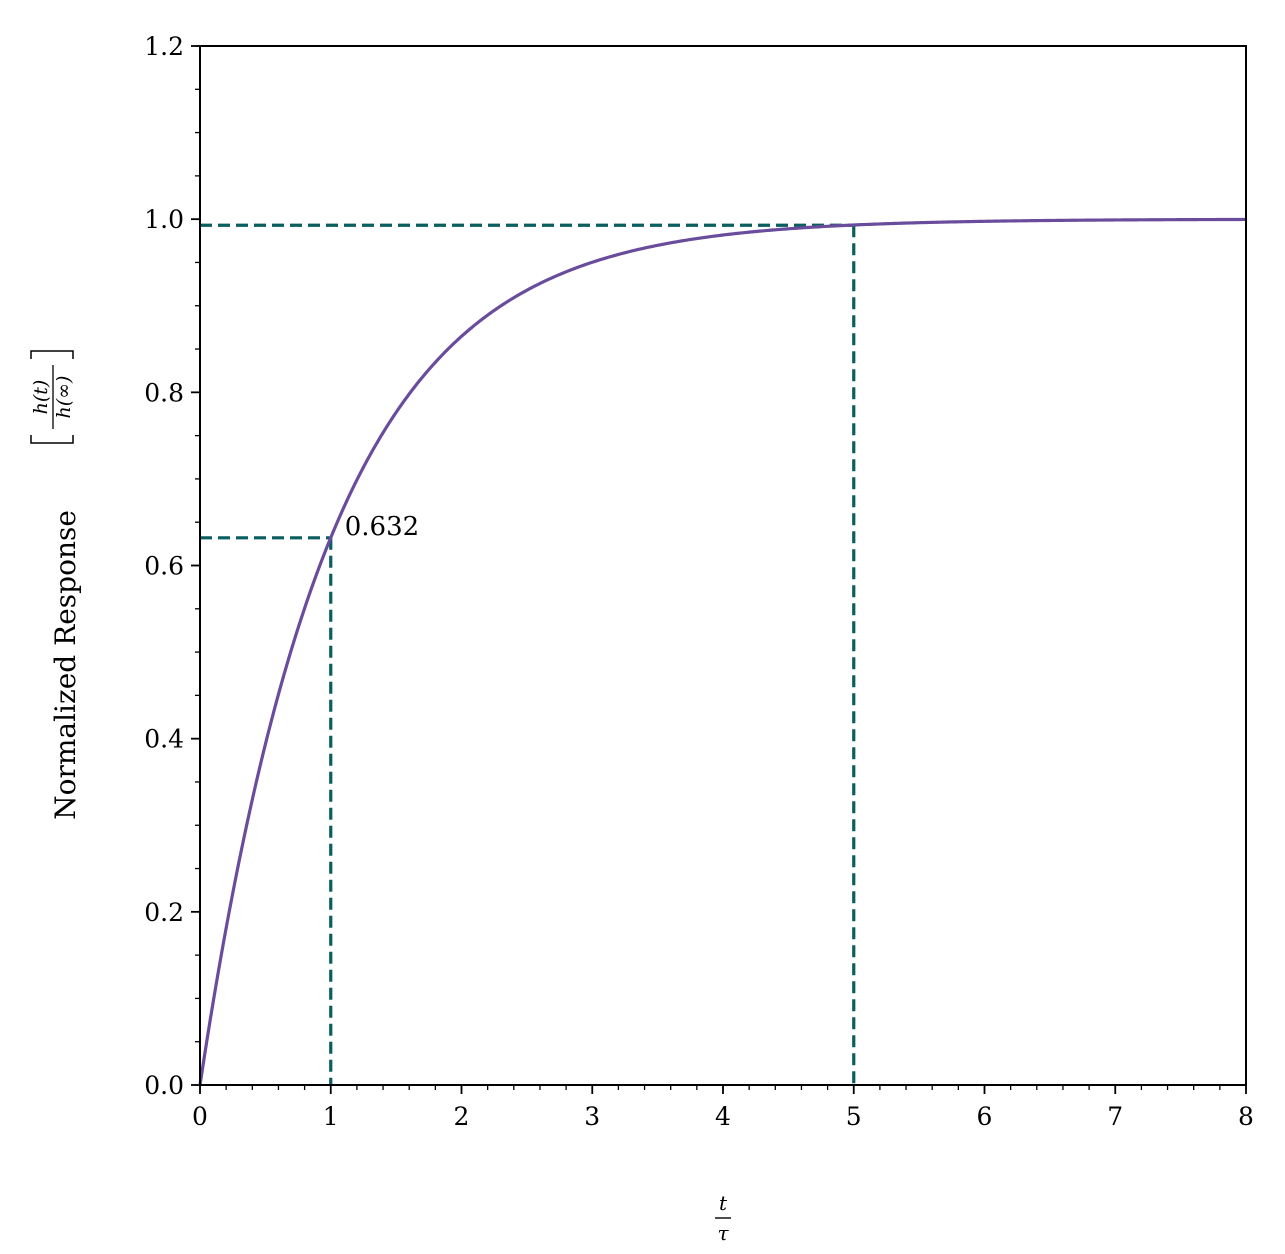 The height and width of the screenshot is (1254, 1285). I want to click on x-tick-labels: 0 1 2 3 4 5 6 7 8, so click(723, 1116).